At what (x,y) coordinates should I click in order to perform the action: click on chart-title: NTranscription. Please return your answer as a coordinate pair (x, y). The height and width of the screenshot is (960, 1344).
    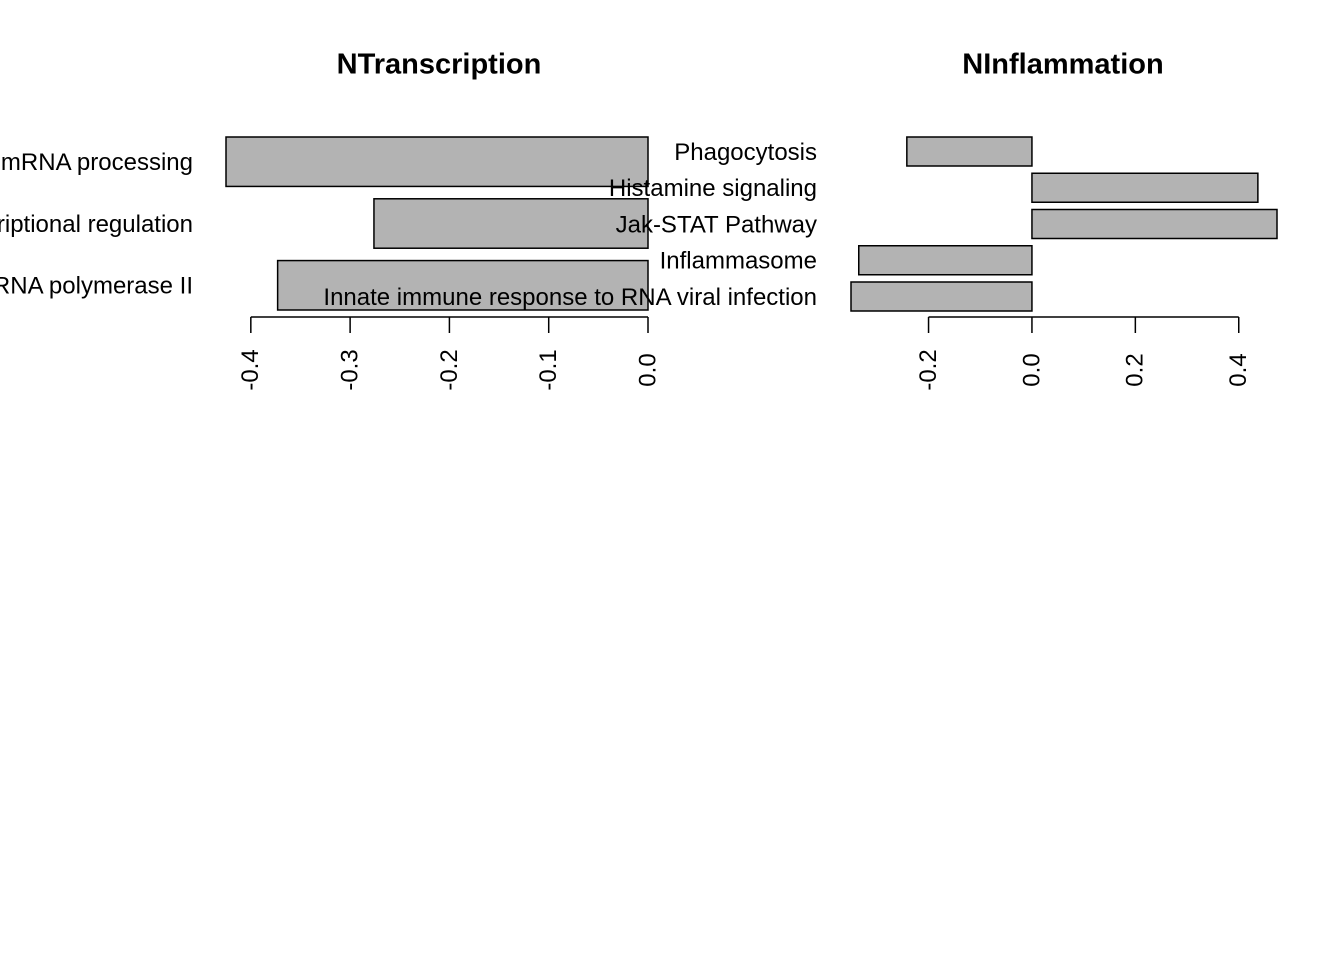
    Looking at the image, I should click on (439, 65).